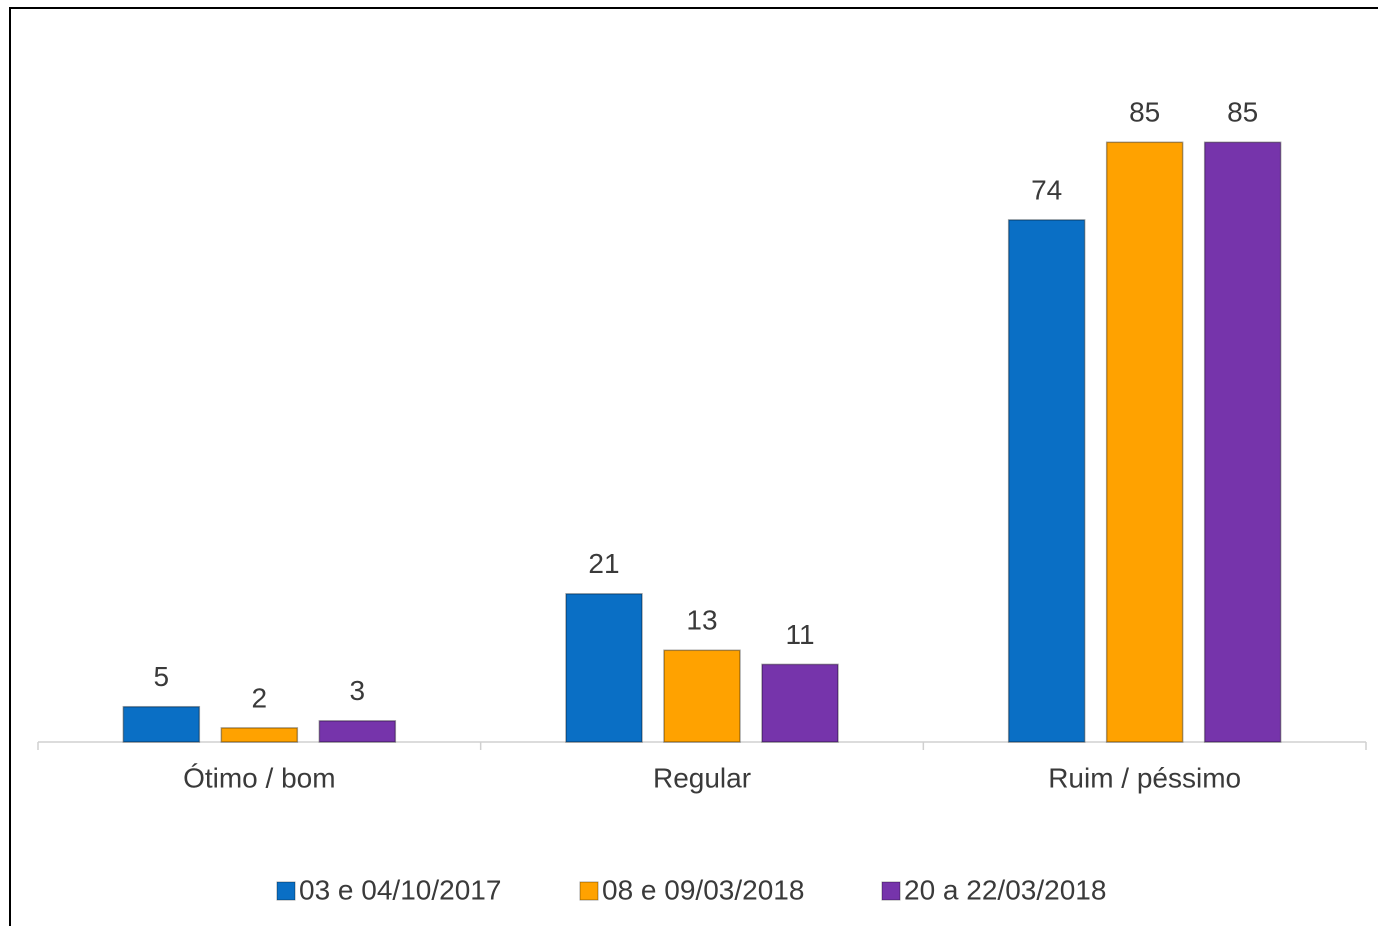 Image resolution: width=1378 pixels, height=931 pixels. What do you see at coordinates (1046, 189) in the screenshot?
I see `data-label: 74` at bounding box center [1046, 189].